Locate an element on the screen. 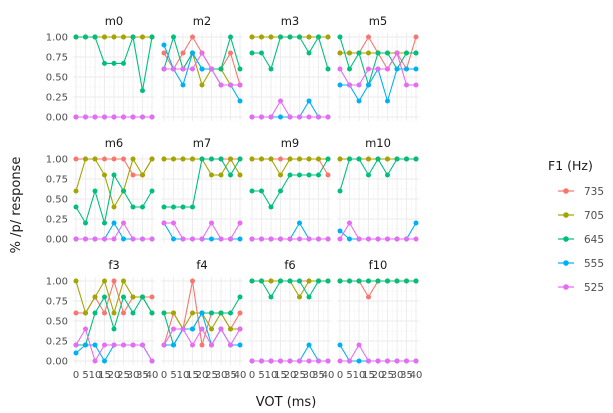 The height and width of the screenshot is (413, 613). x-tick-label: 30 is located at coordinates (133, 375).